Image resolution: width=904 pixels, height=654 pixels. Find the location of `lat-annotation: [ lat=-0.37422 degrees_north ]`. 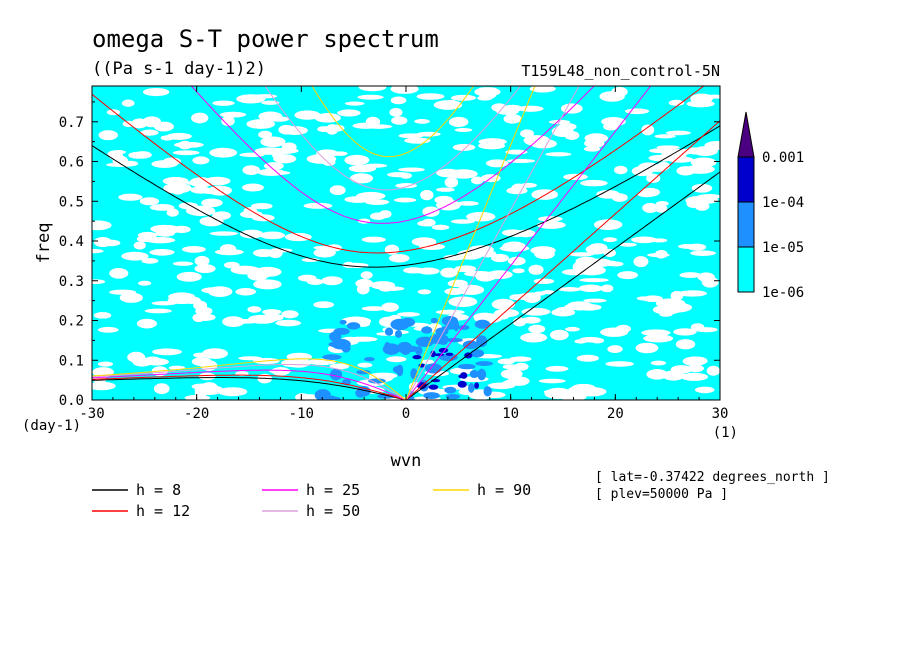

lat-annotation: [ lat=-0.37422 degrees_north ] is located at coordinates (712, 477).